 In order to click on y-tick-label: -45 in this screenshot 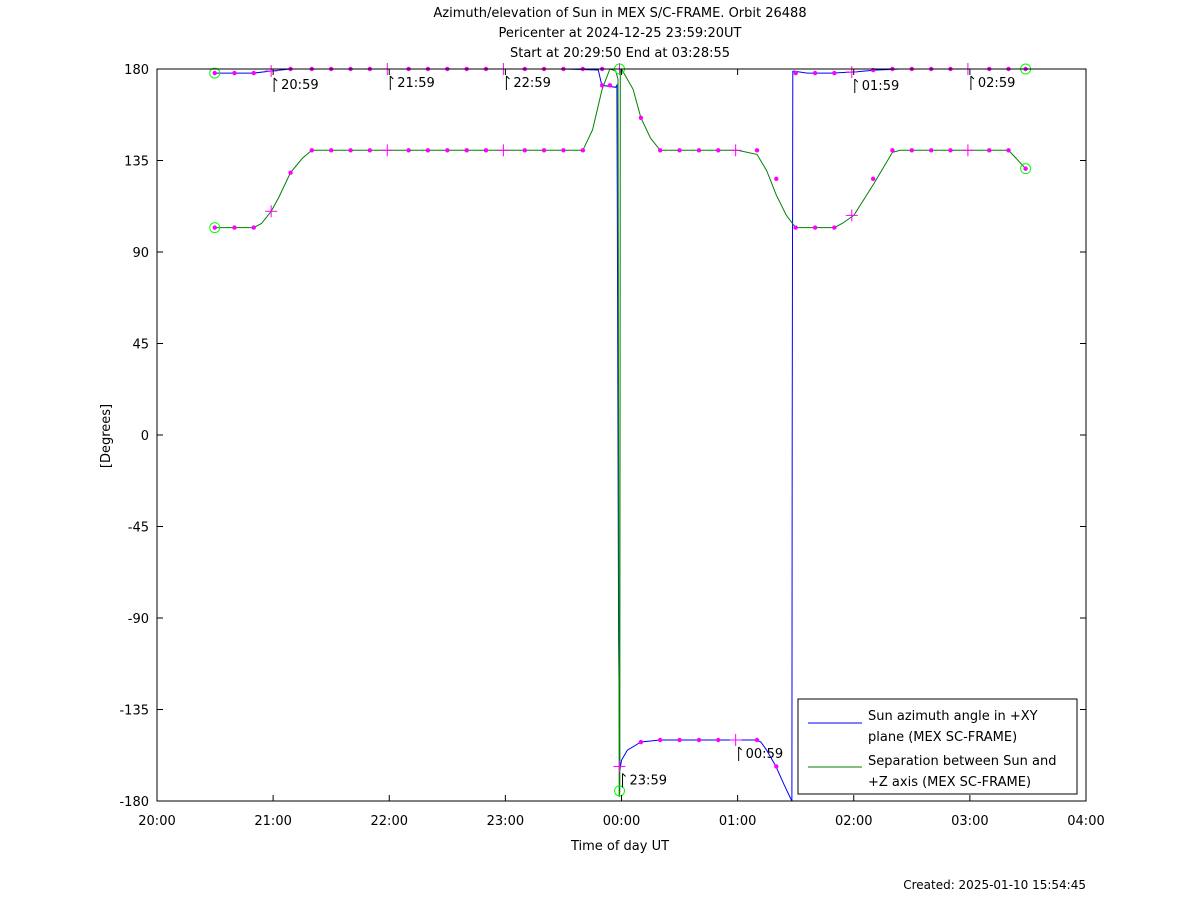, I will do `click(138, 528)`.